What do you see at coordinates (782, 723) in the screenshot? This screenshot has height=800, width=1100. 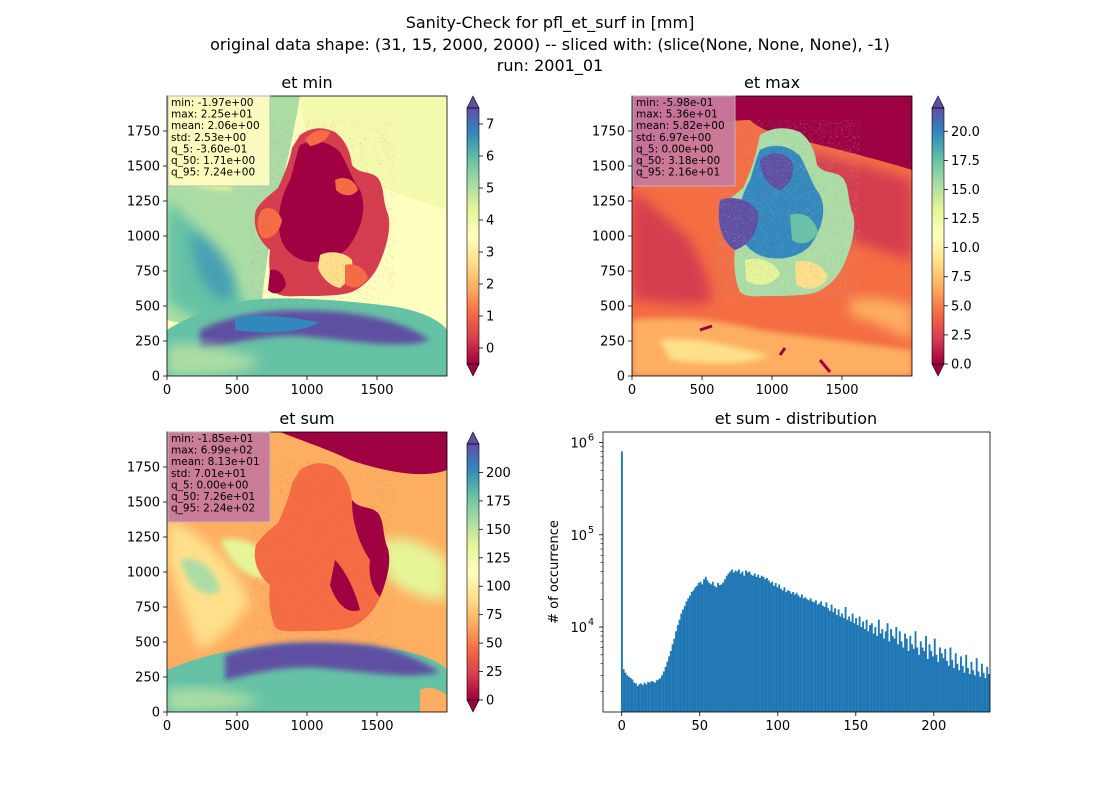 I see `x-ticks-histogram: 0 50 100 150 200` at bounding box center [782, 723].